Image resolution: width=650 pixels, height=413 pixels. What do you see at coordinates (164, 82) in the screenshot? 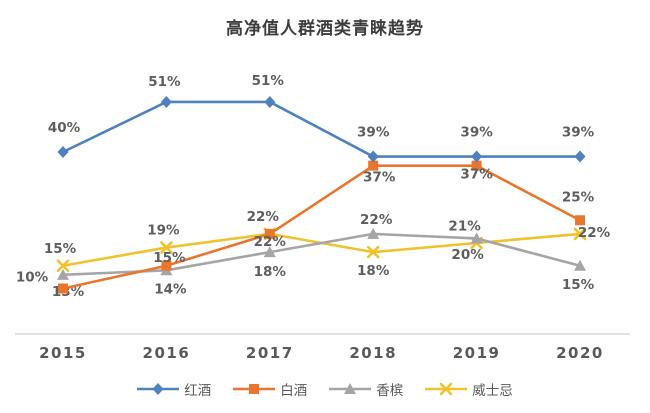
I see `data-label-红酒-2016: 51%` at bounding box center [164, 82].